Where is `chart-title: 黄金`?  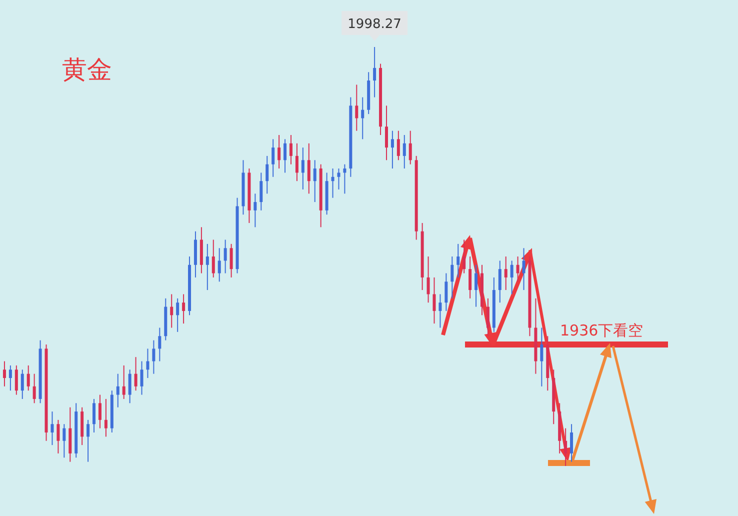 chart-title: 黄金 is located at coordinates (87, 69).